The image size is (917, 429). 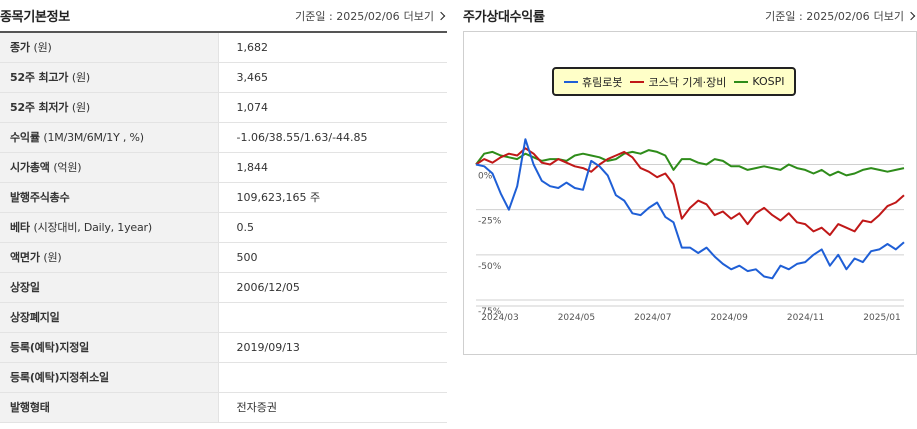 What do you see at coordinates (223, 15) in the screenshot?
I see `info-header: 종목기본정보 기준일 : 2025/02/06 더보기` at bounding box center [223, 15].